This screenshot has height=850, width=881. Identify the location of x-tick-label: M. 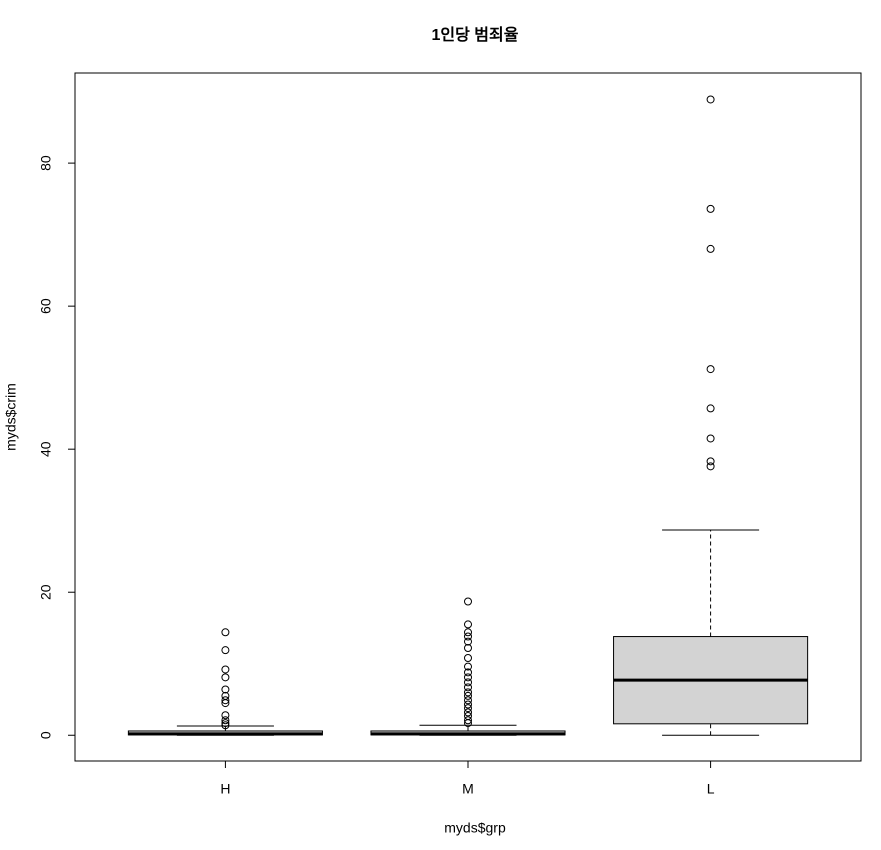
(468, 789).